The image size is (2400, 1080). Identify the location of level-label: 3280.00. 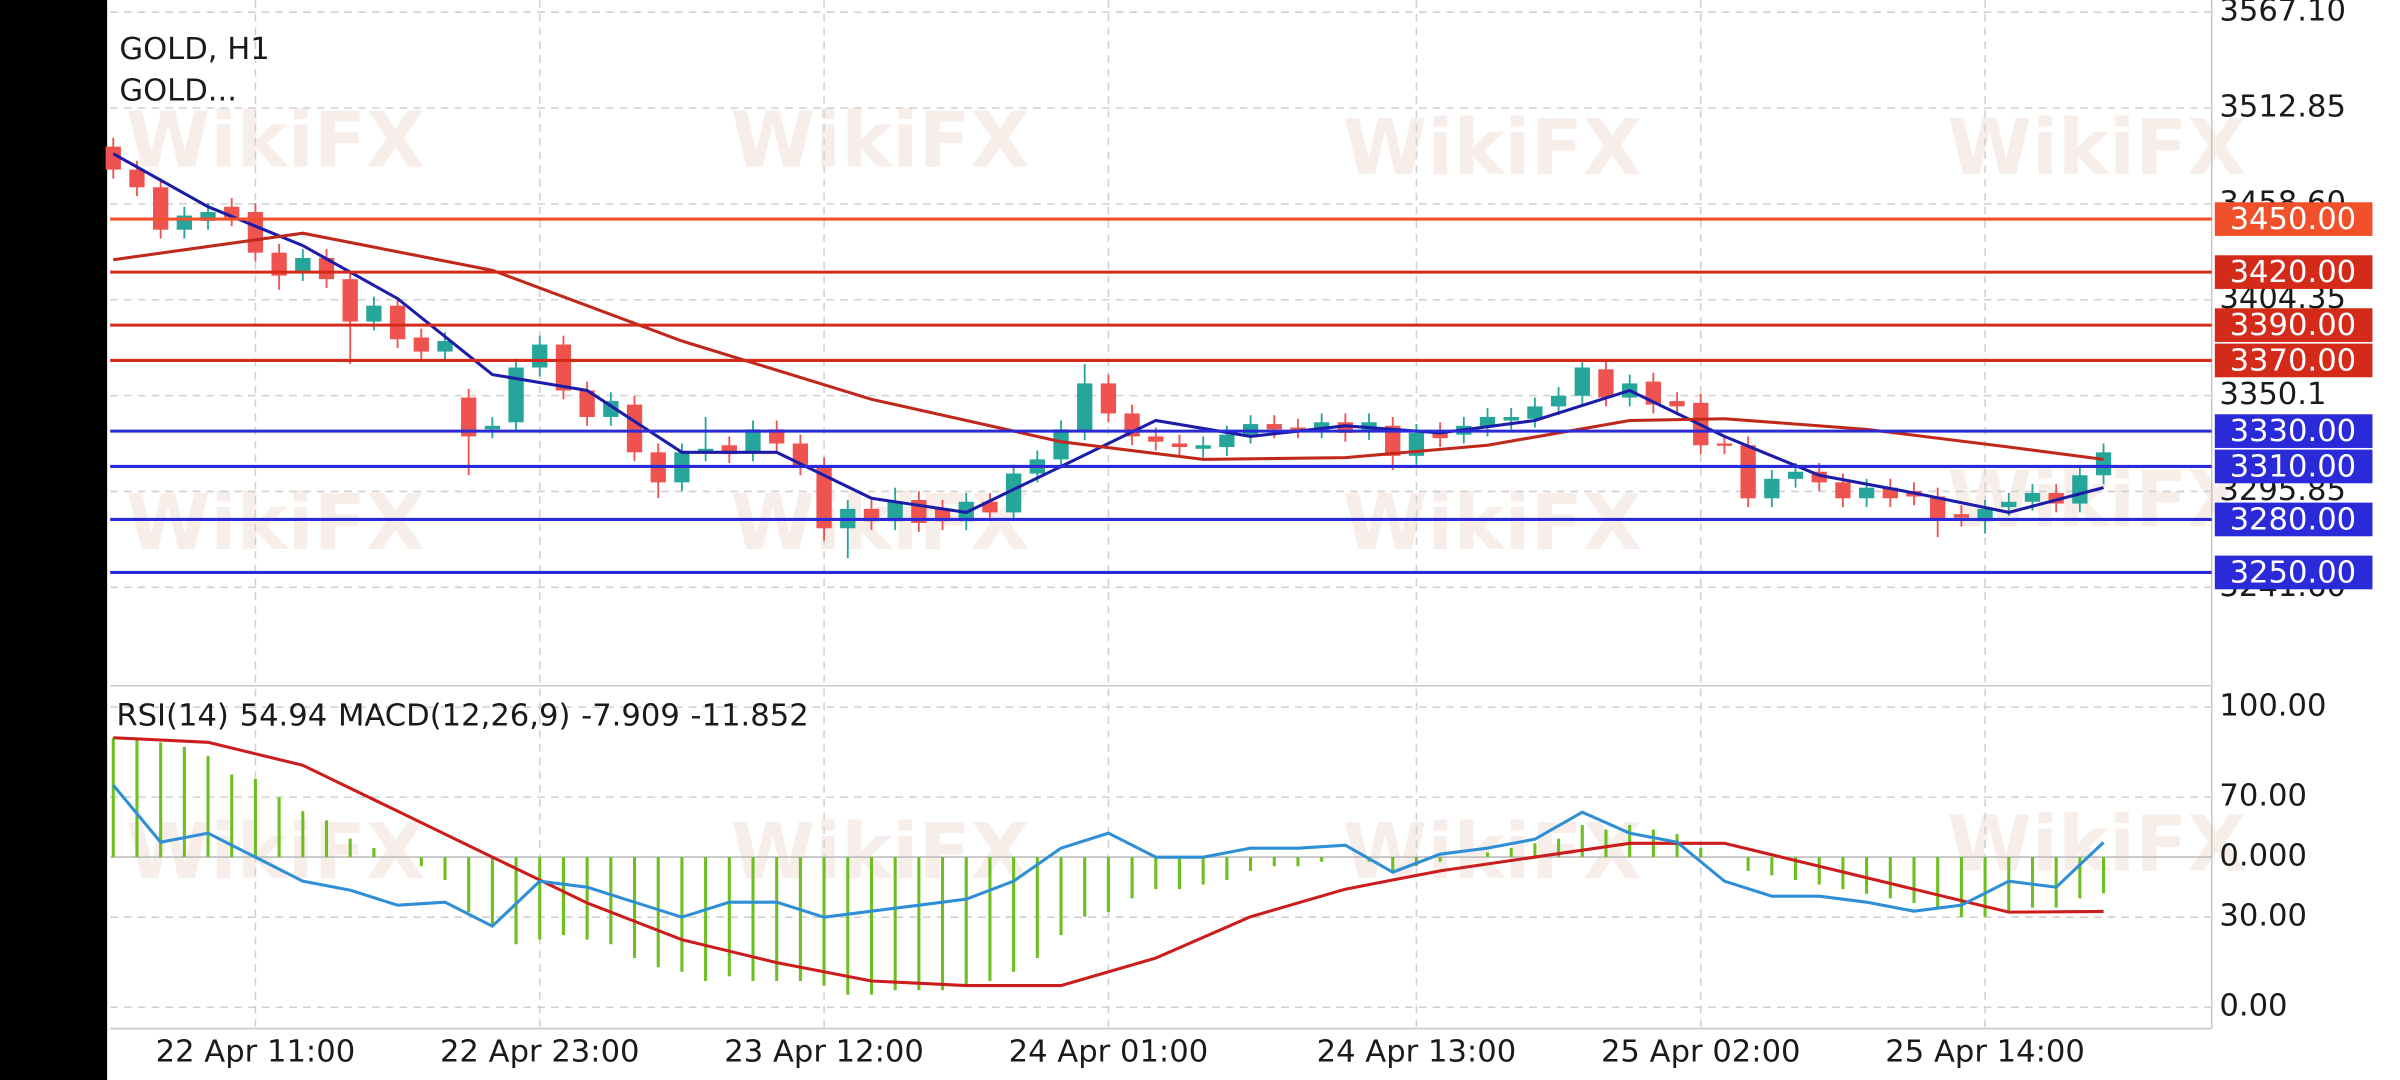
(2293, 519).